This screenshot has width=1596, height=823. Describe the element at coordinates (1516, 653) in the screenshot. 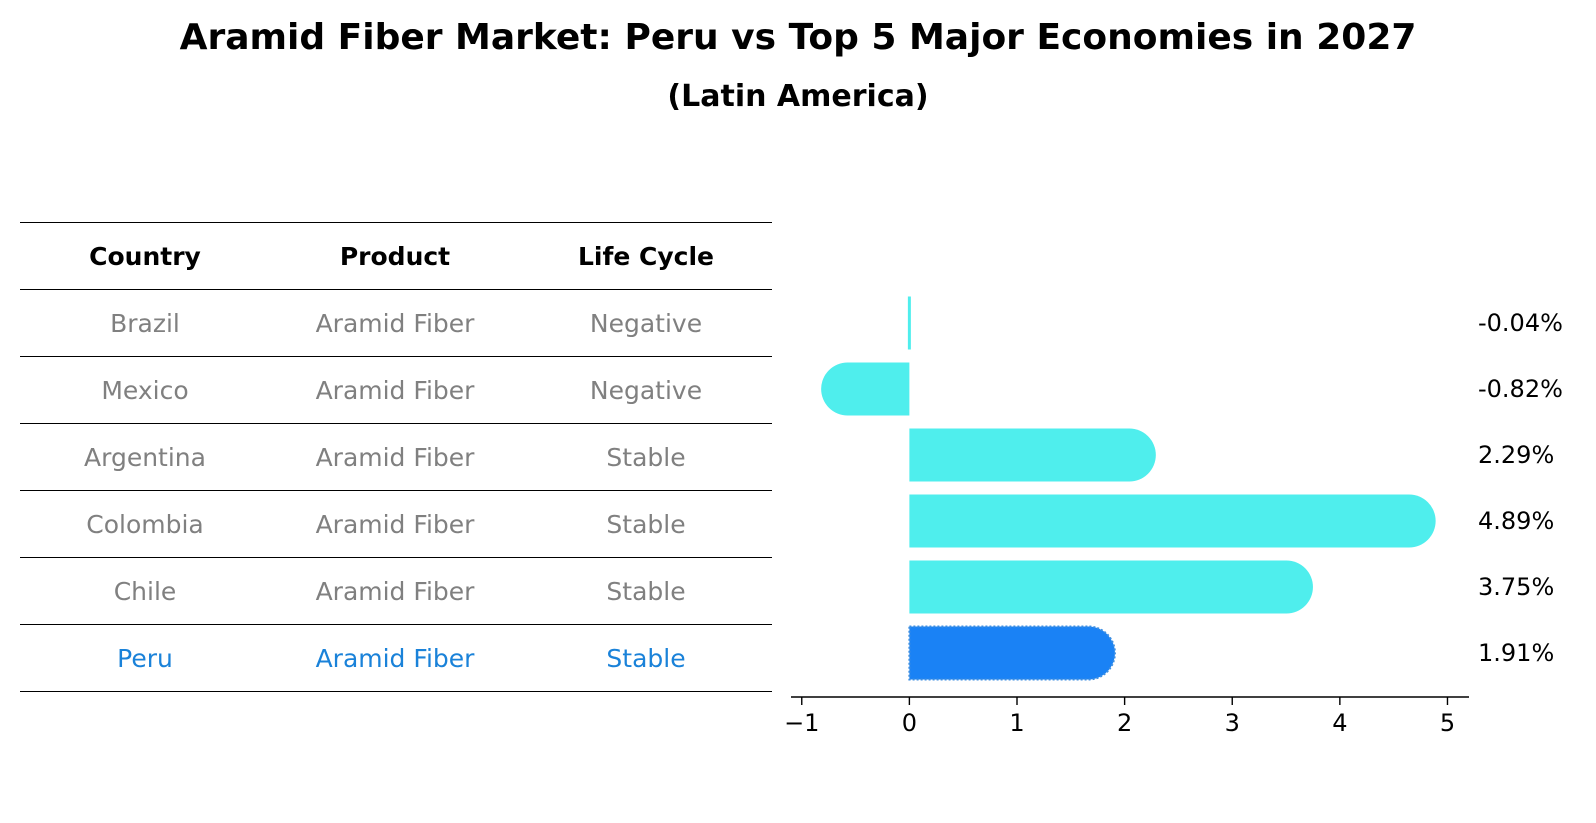

I see `value-label-peru: 1.91%` at that location.